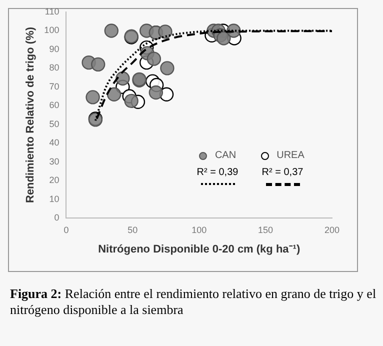  I want to click on y-axis-title: Rendimiento Relativo de trigo (%), so click(30, 115).